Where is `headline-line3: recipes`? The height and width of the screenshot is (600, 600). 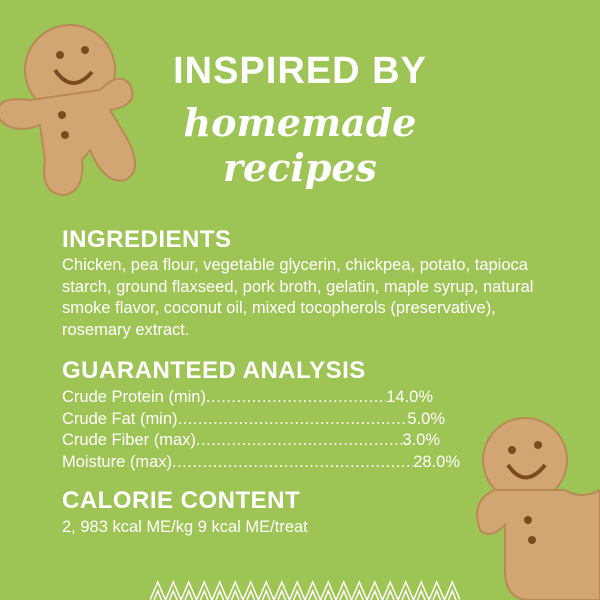 headline-line3: recipes is located at coordinates (300, 167).